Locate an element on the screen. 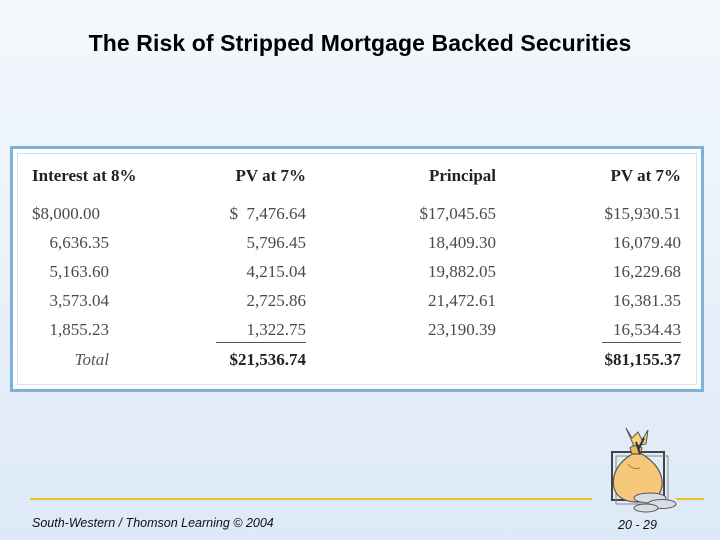  table-cell: 2,725.86 is located at coordinates (276, 300).